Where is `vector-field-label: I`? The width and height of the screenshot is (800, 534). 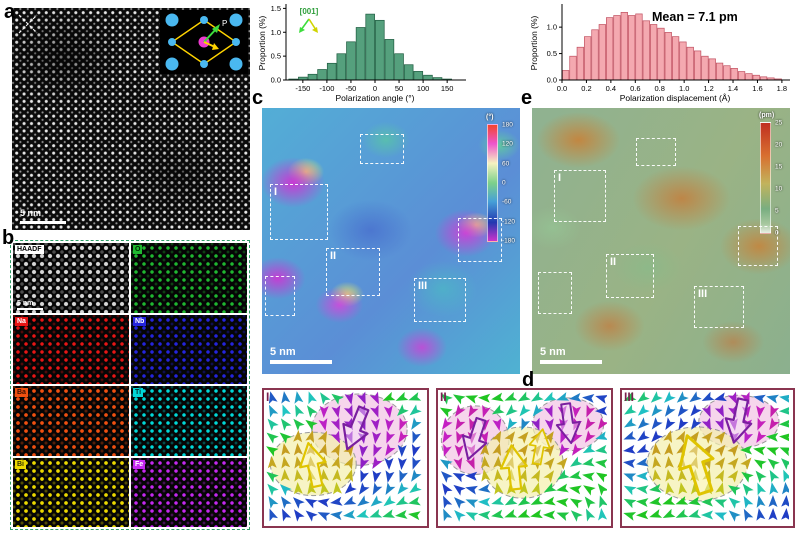 vector-field-label: I is located at coordinates (268, 397).